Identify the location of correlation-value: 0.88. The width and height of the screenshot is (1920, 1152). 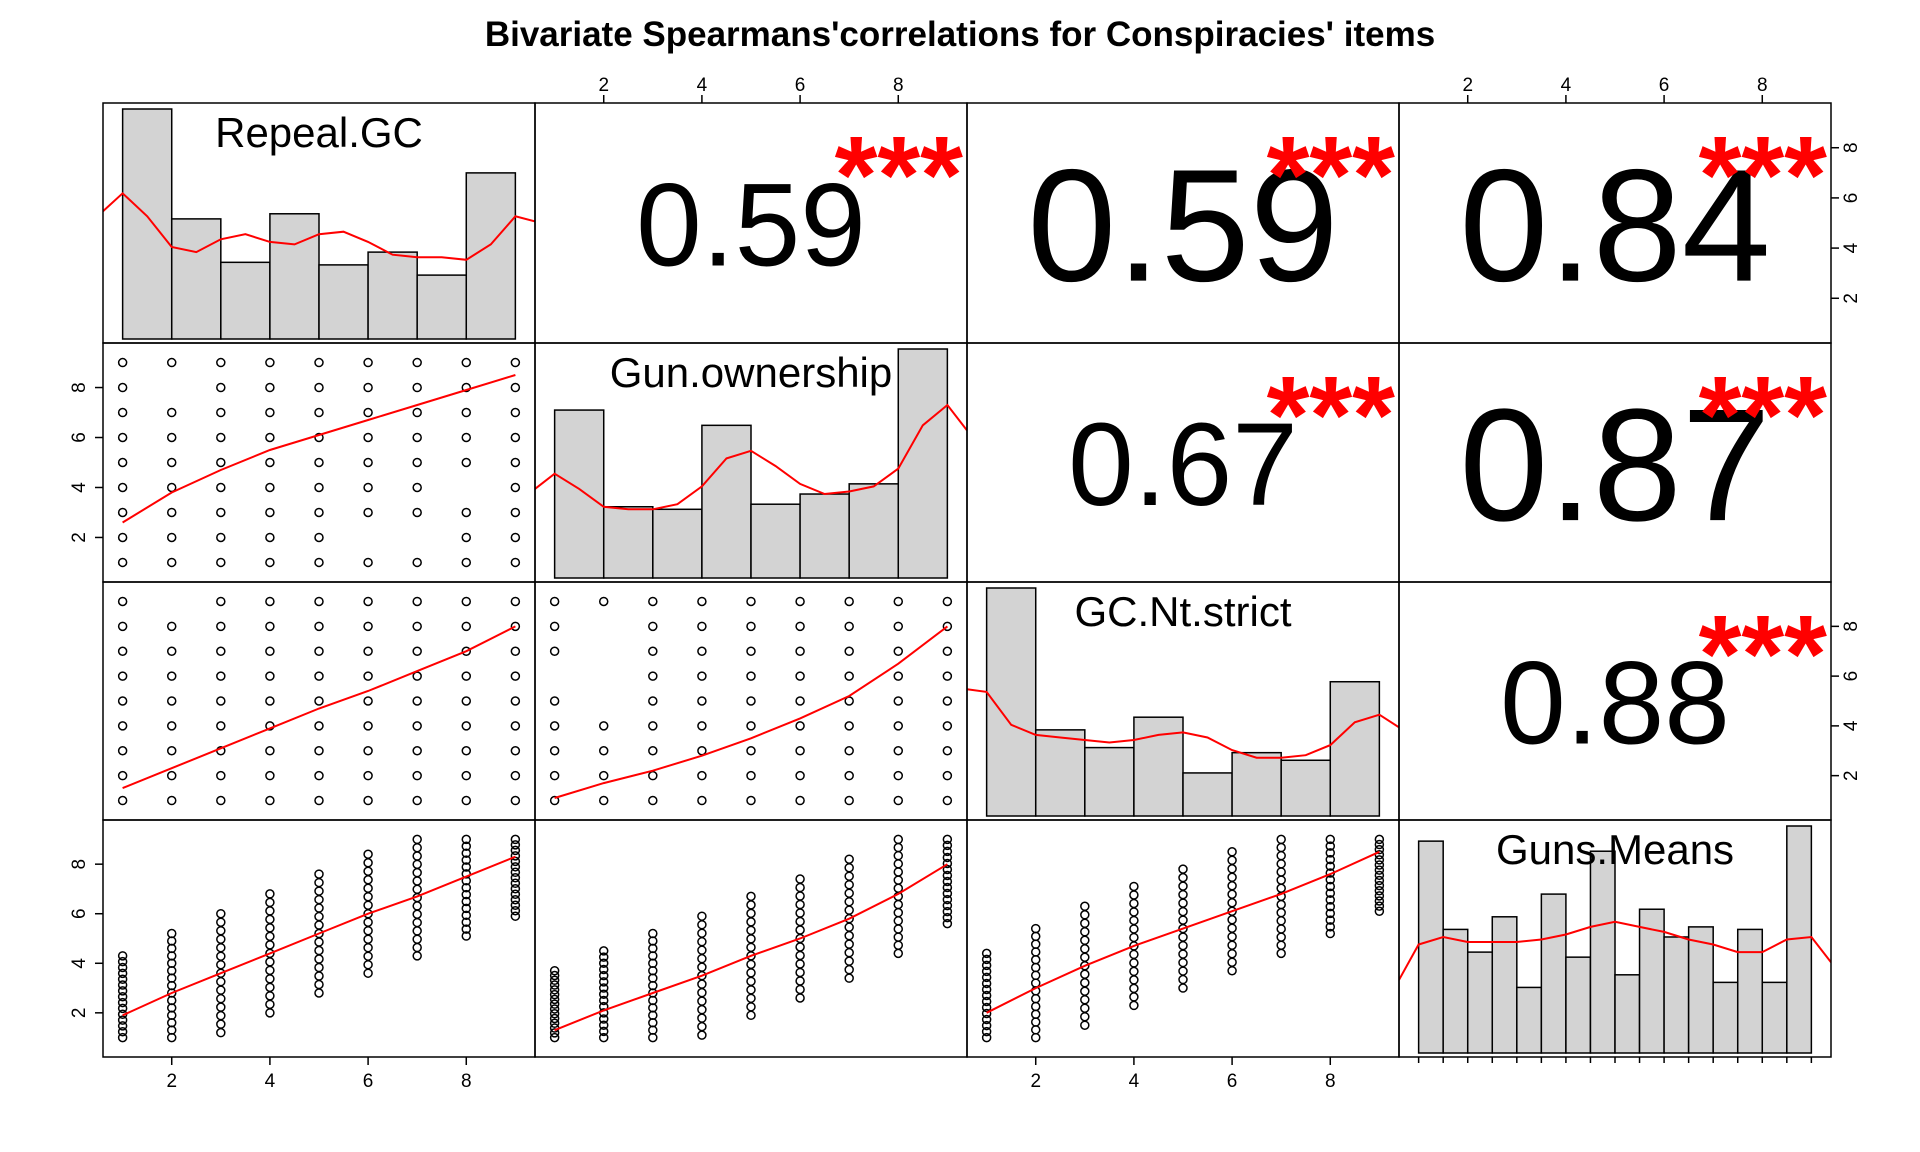
(1615, 703).